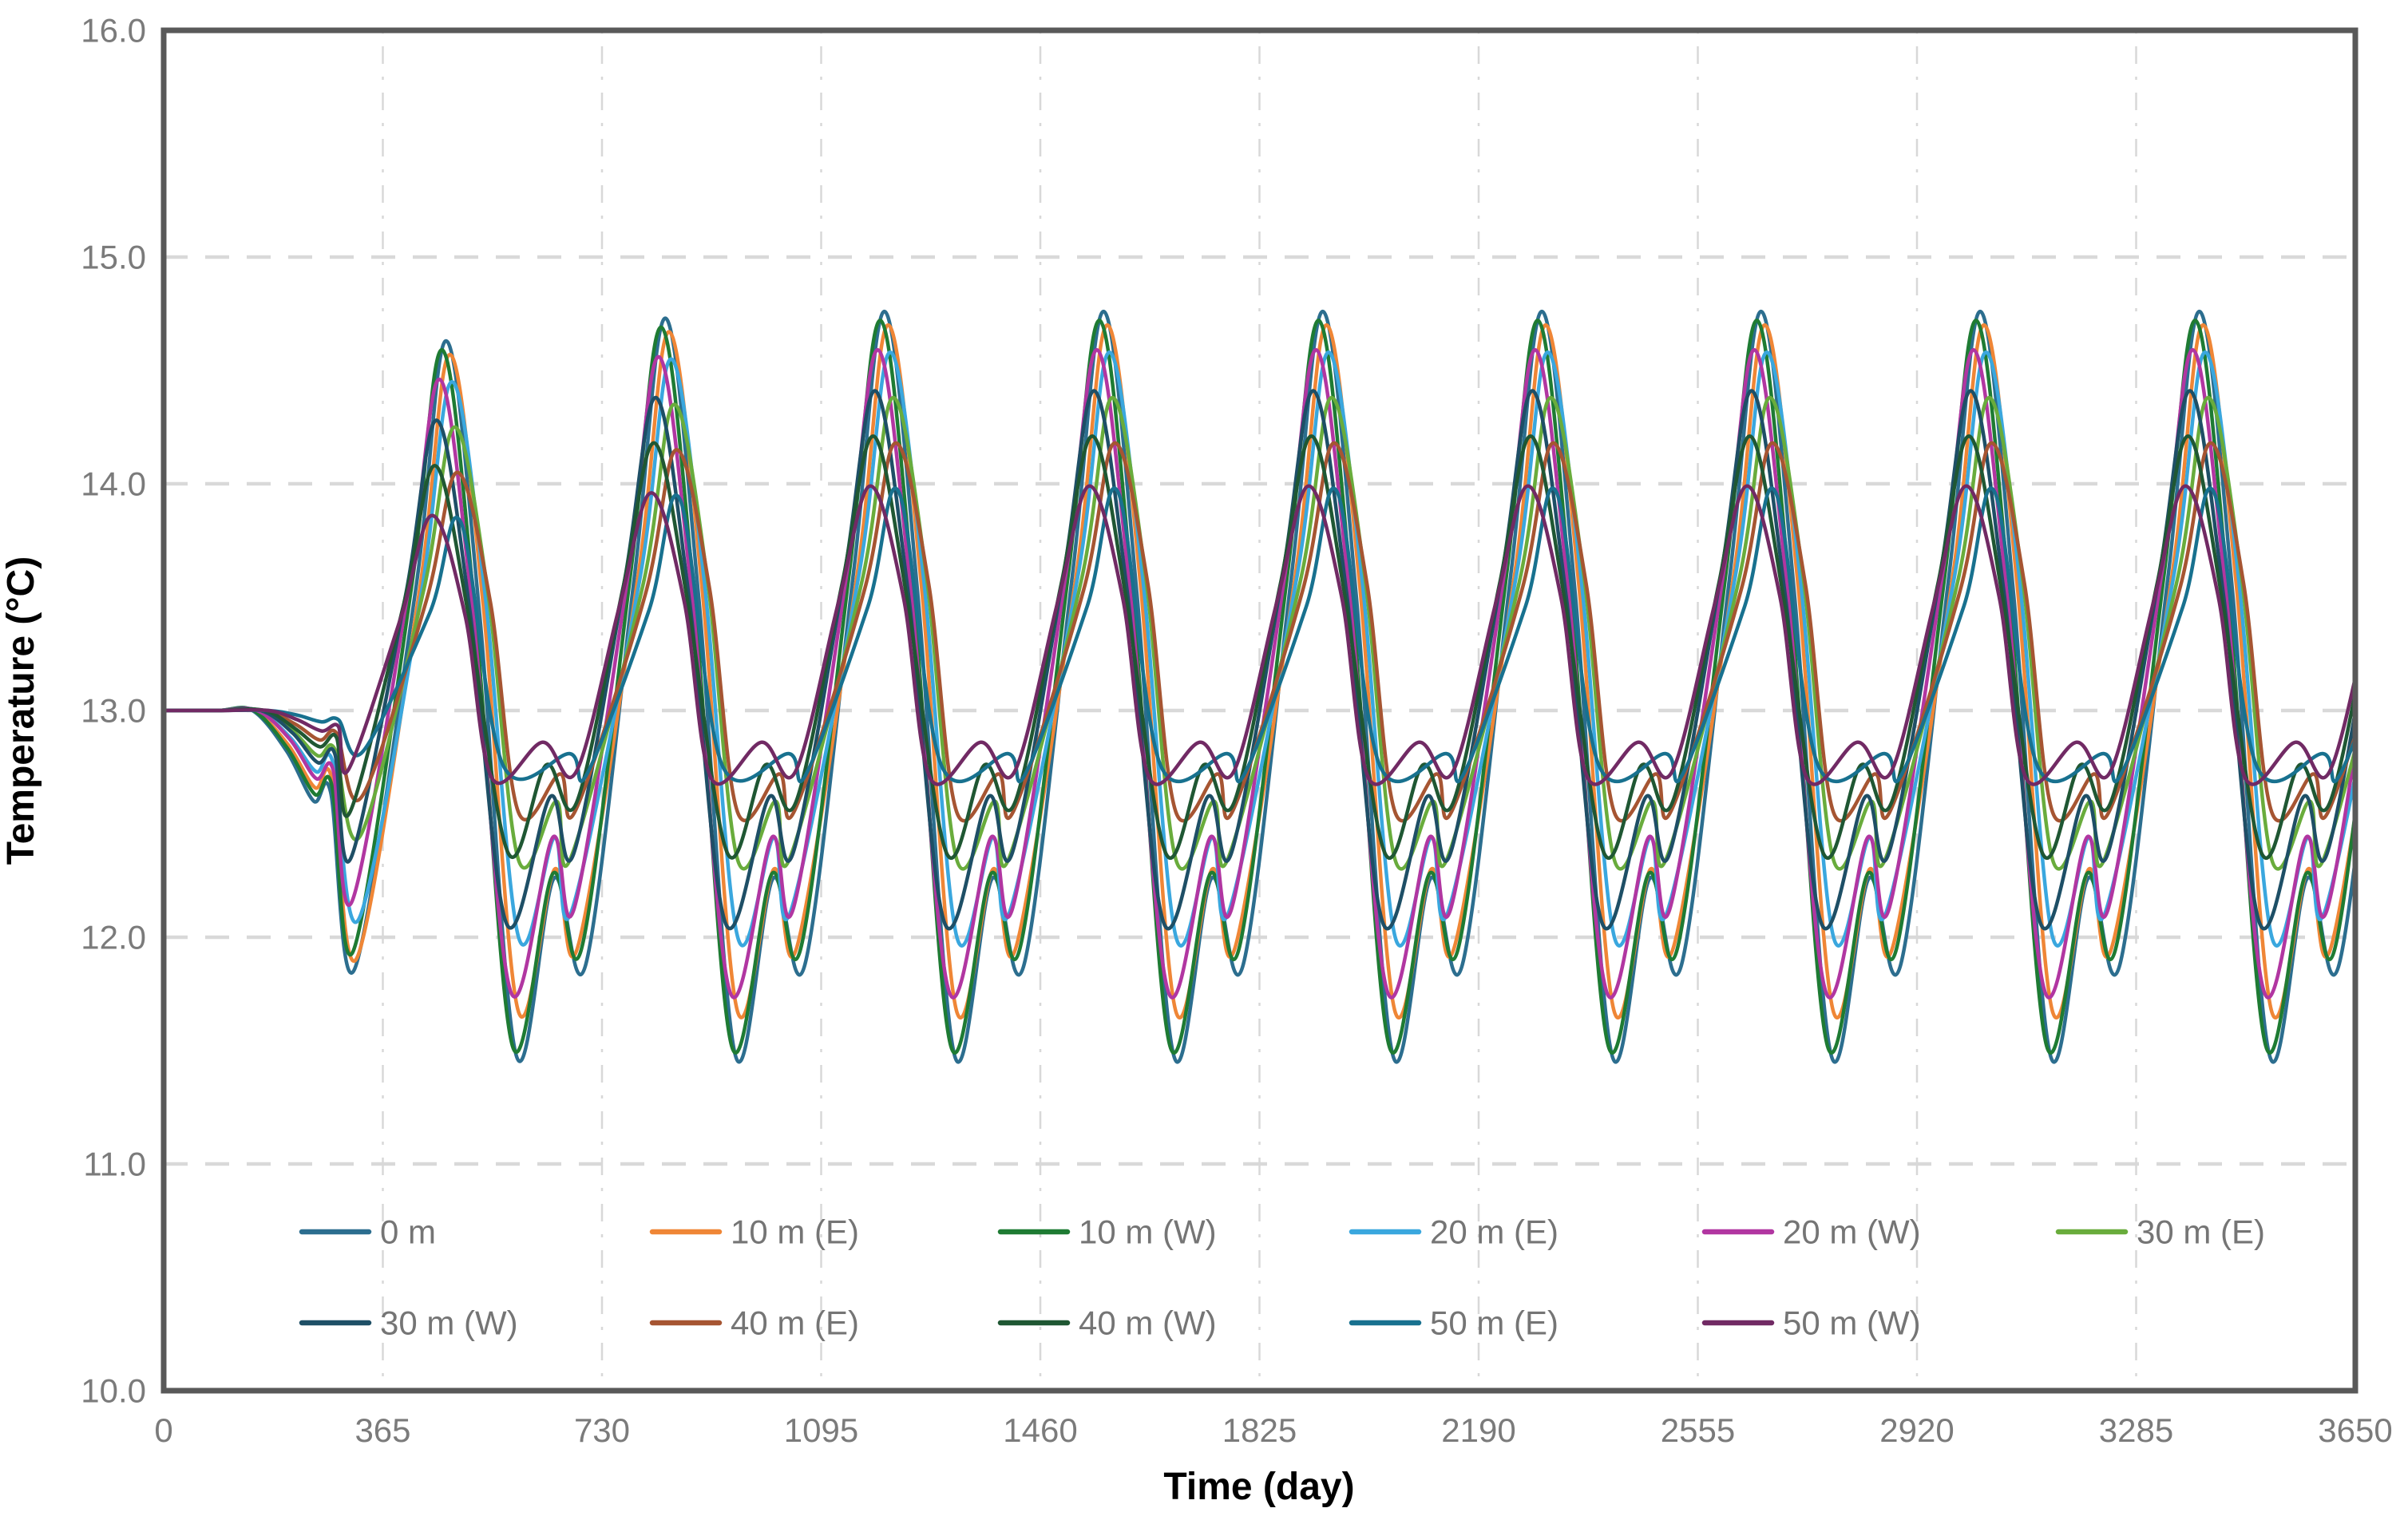 This screenshot has height=1524, width=2408. I want to click on legend-label-10-m-e: 10 m (E), so click(795, 1232).